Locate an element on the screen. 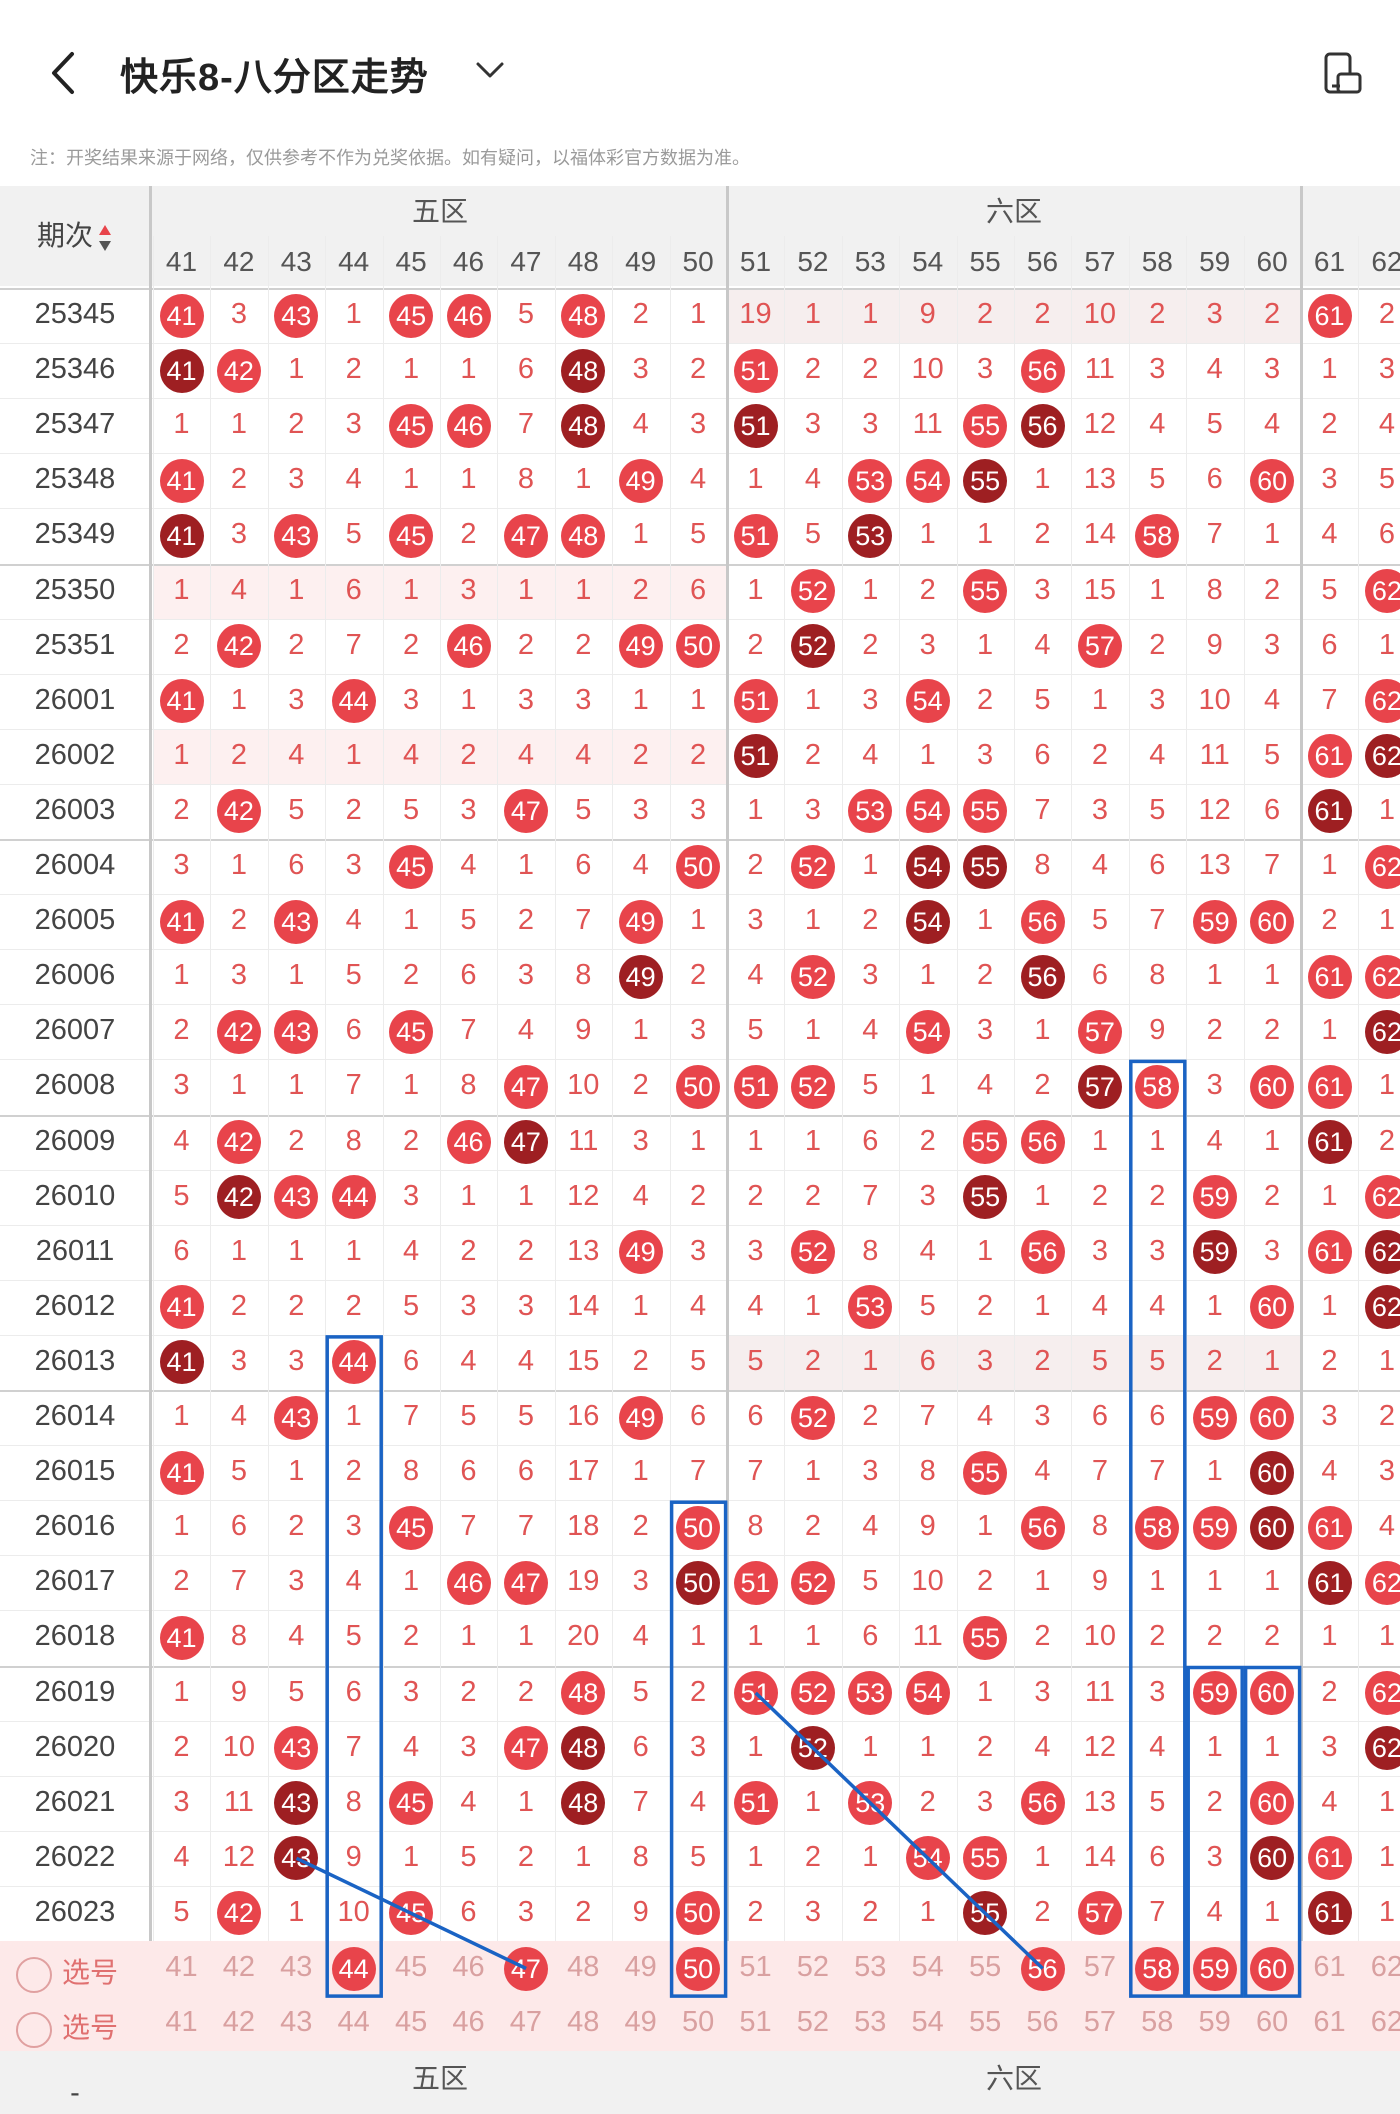 This screenshot has width=1400, height=2114. selected-ball: 47 is located at coordinates (525, 1968).